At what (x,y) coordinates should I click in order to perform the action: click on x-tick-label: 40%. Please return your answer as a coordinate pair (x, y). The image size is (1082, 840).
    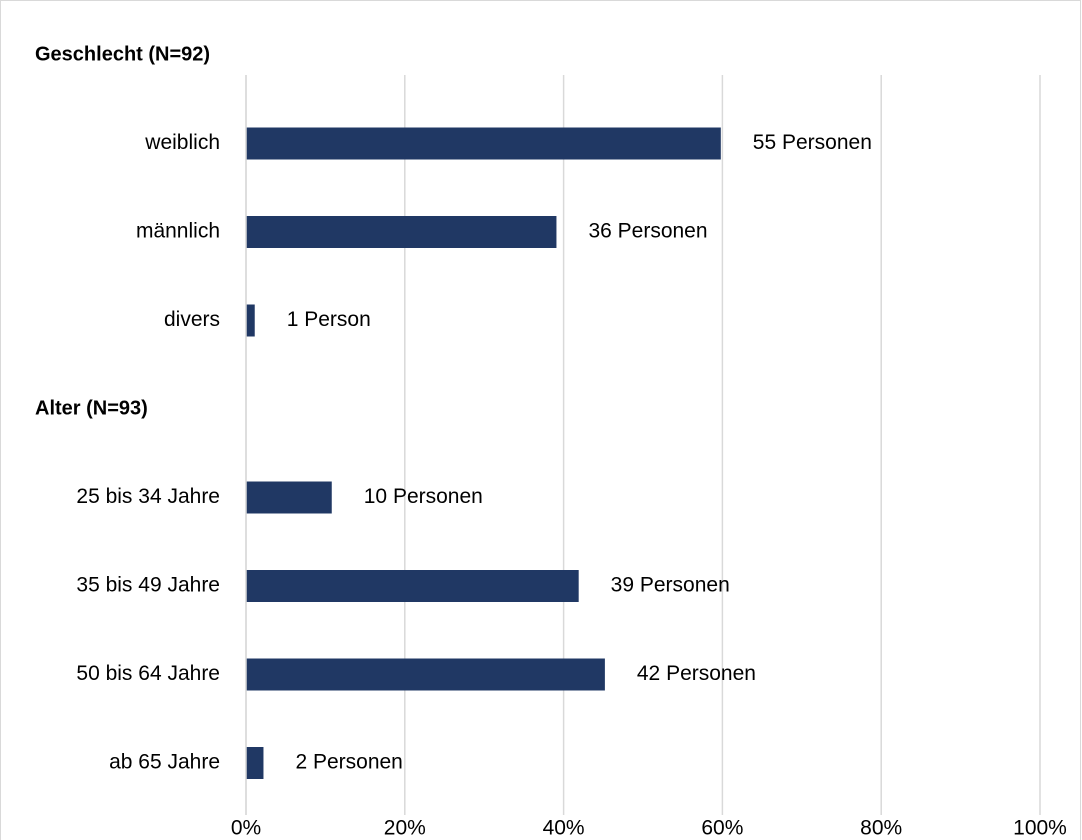
    Looking at the image, I should click on (564, 828).